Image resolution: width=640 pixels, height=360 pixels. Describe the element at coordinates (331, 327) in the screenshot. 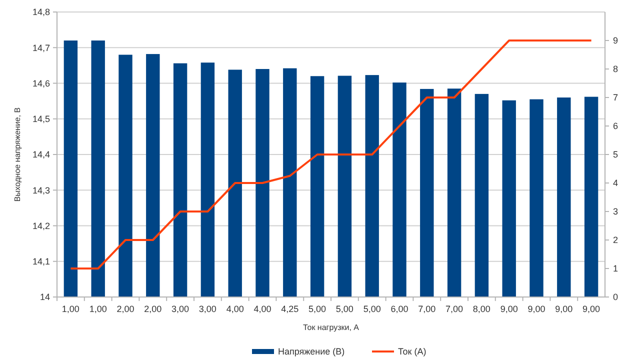

I see `x-axis-title: Ток нагрузки, А` at that location.